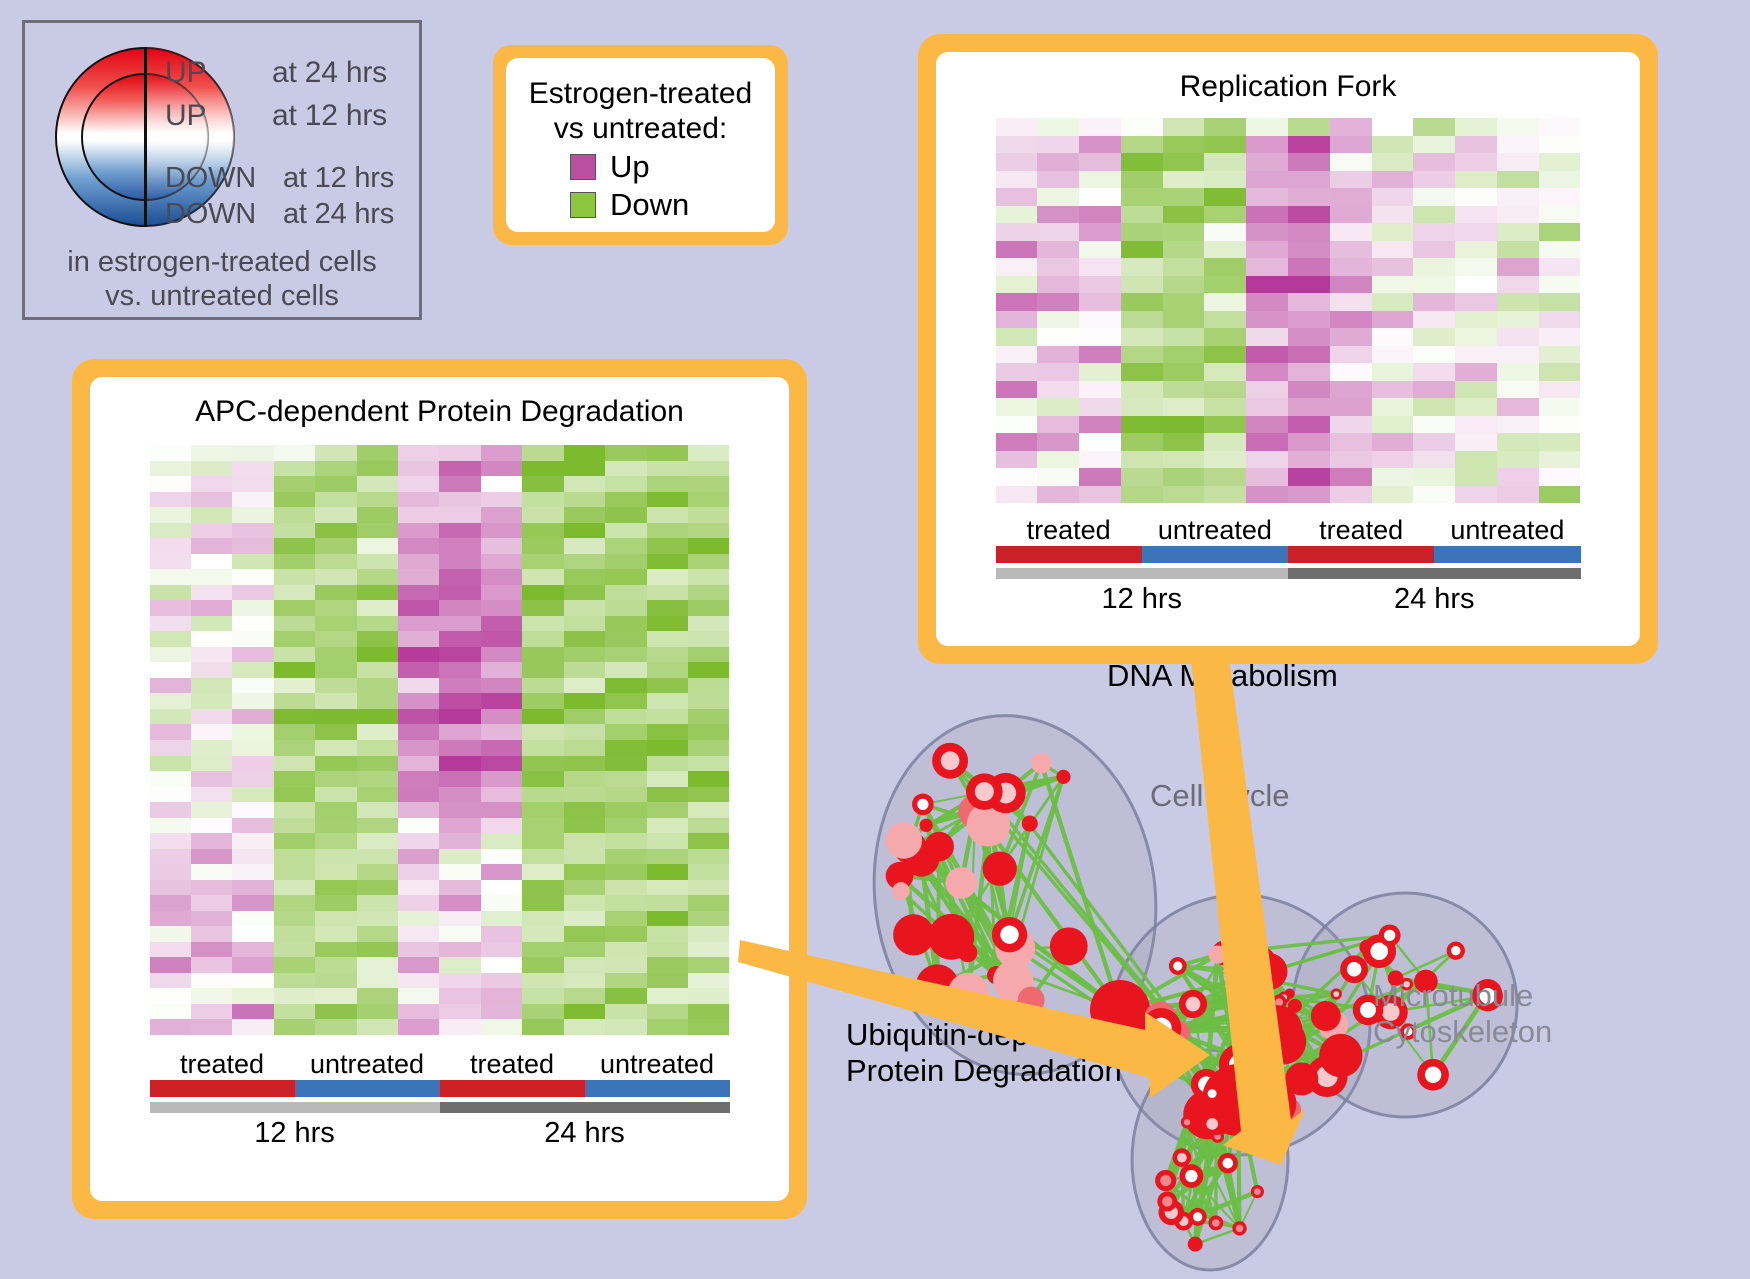 Image resolution: width=1750 pixels, height=1279 pixels. I want to click on colorwheel-note-line2: vs. untreated cells, so click(222, 296).